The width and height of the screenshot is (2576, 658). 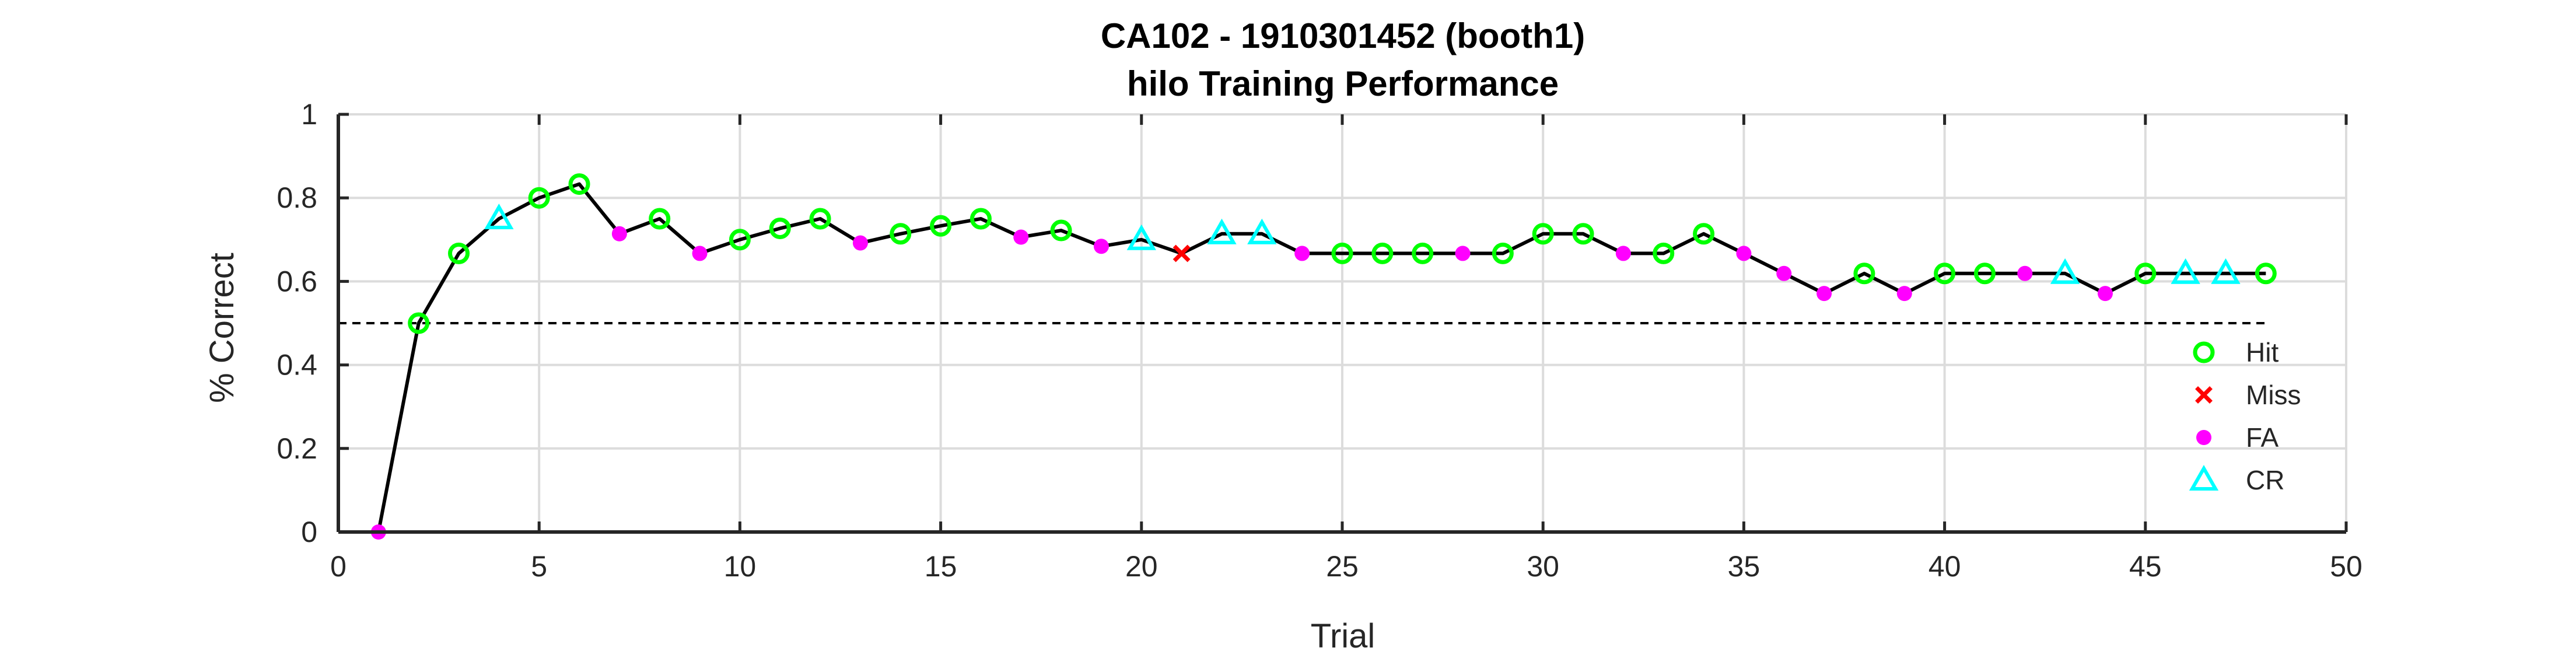 I want to click on legend-marker-hit, so click(x=2204, y=352).